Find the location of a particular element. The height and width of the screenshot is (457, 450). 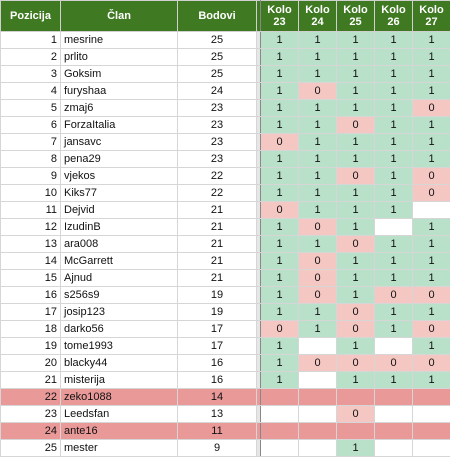

row-position: 20 is located at coordinates (31, 363).